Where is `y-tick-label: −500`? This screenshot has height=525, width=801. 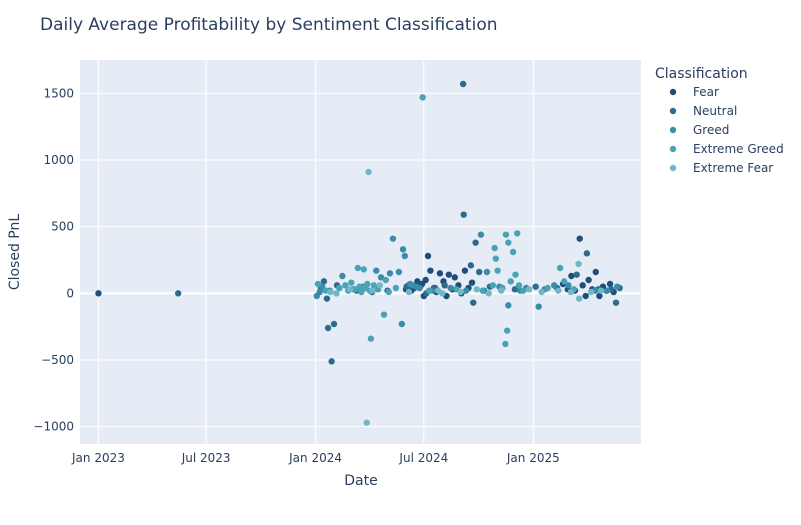 y-tick-label: −500 is located at coordinates (57, 360).